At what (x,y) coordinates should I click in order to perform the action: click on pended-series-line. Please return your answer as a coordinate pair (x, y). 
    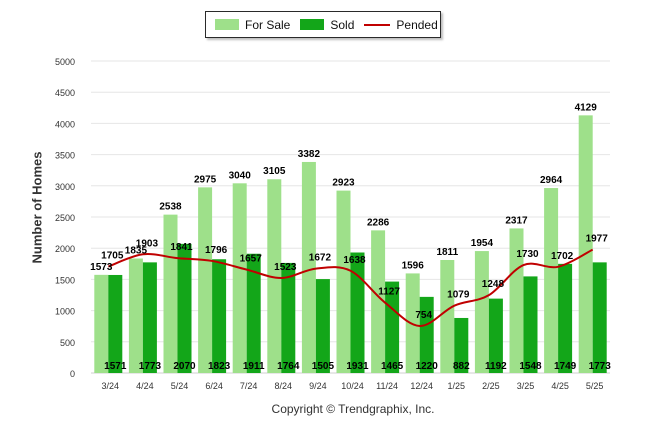
    Looking at the image, I should click on (350, 287).